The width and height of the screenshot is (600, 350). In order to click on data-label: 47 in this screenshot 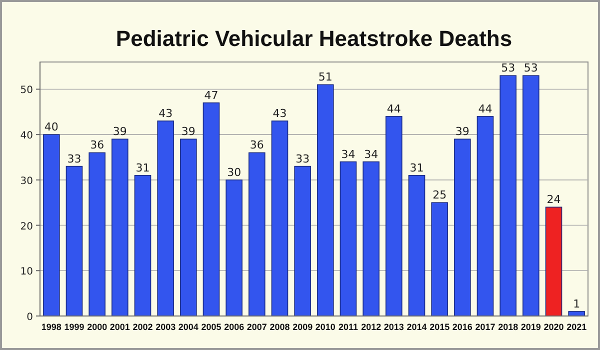, I will do `click(211, 95)`.